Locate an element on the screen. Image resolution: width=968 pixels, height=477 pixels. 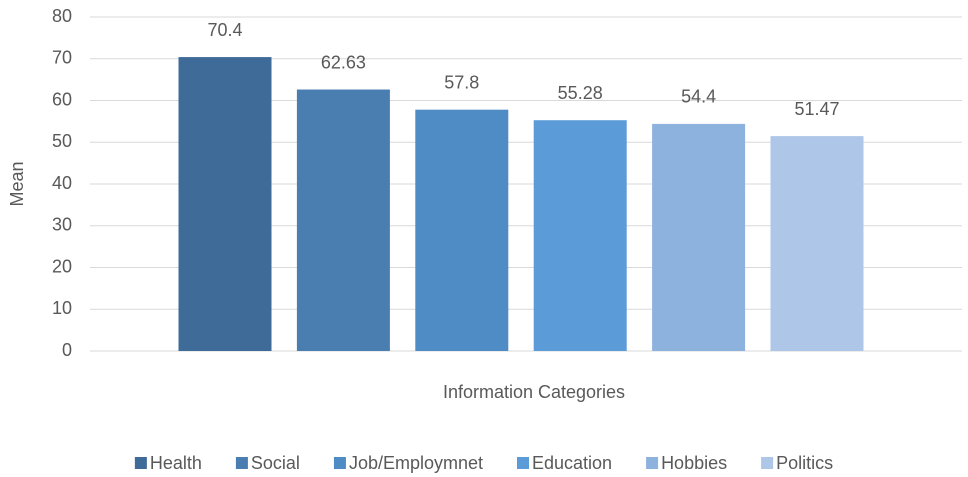
data-label: 51.47 is located at coordinates (816, 109).